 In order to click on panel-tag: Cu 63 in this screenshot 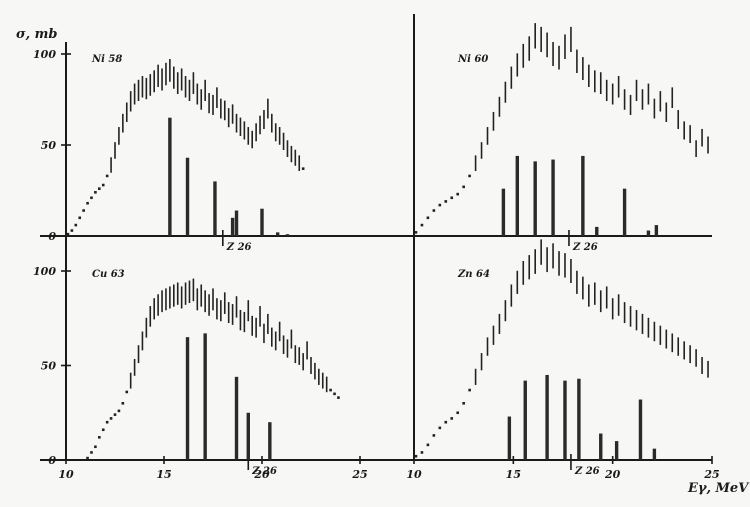, I will do `click(108, 274)`.